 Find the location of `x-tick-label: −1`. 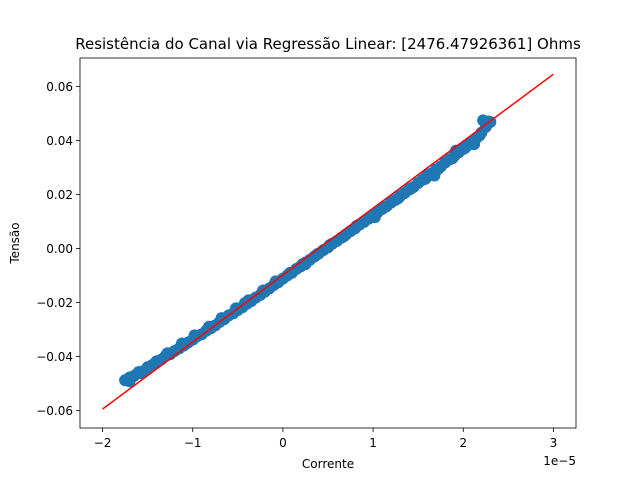

x-tick-label: −1 is located at coordinates (193, 443).